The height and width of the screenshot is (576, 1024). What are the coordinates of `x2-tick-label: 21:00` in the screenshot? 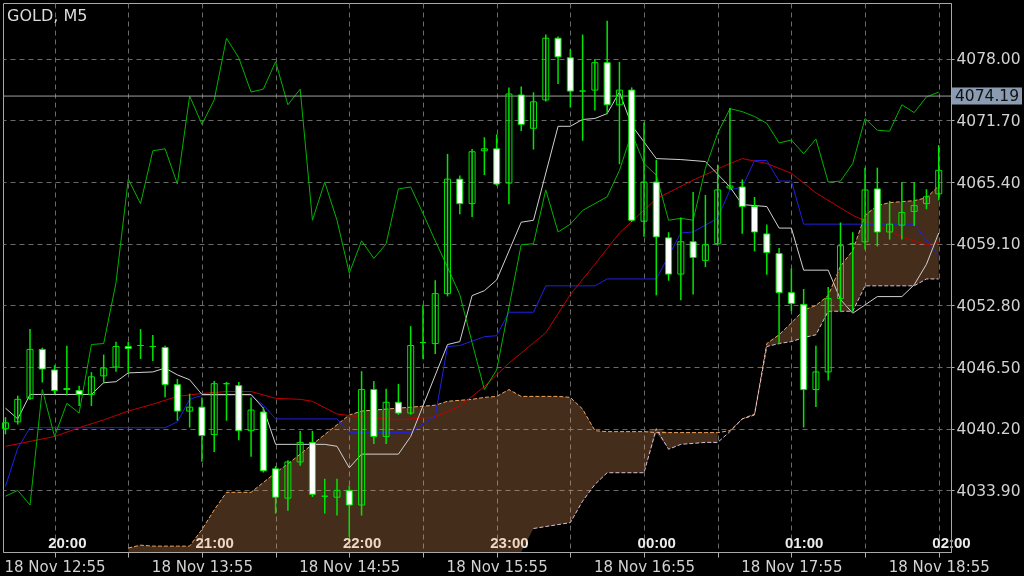 It's located at (214, 542).